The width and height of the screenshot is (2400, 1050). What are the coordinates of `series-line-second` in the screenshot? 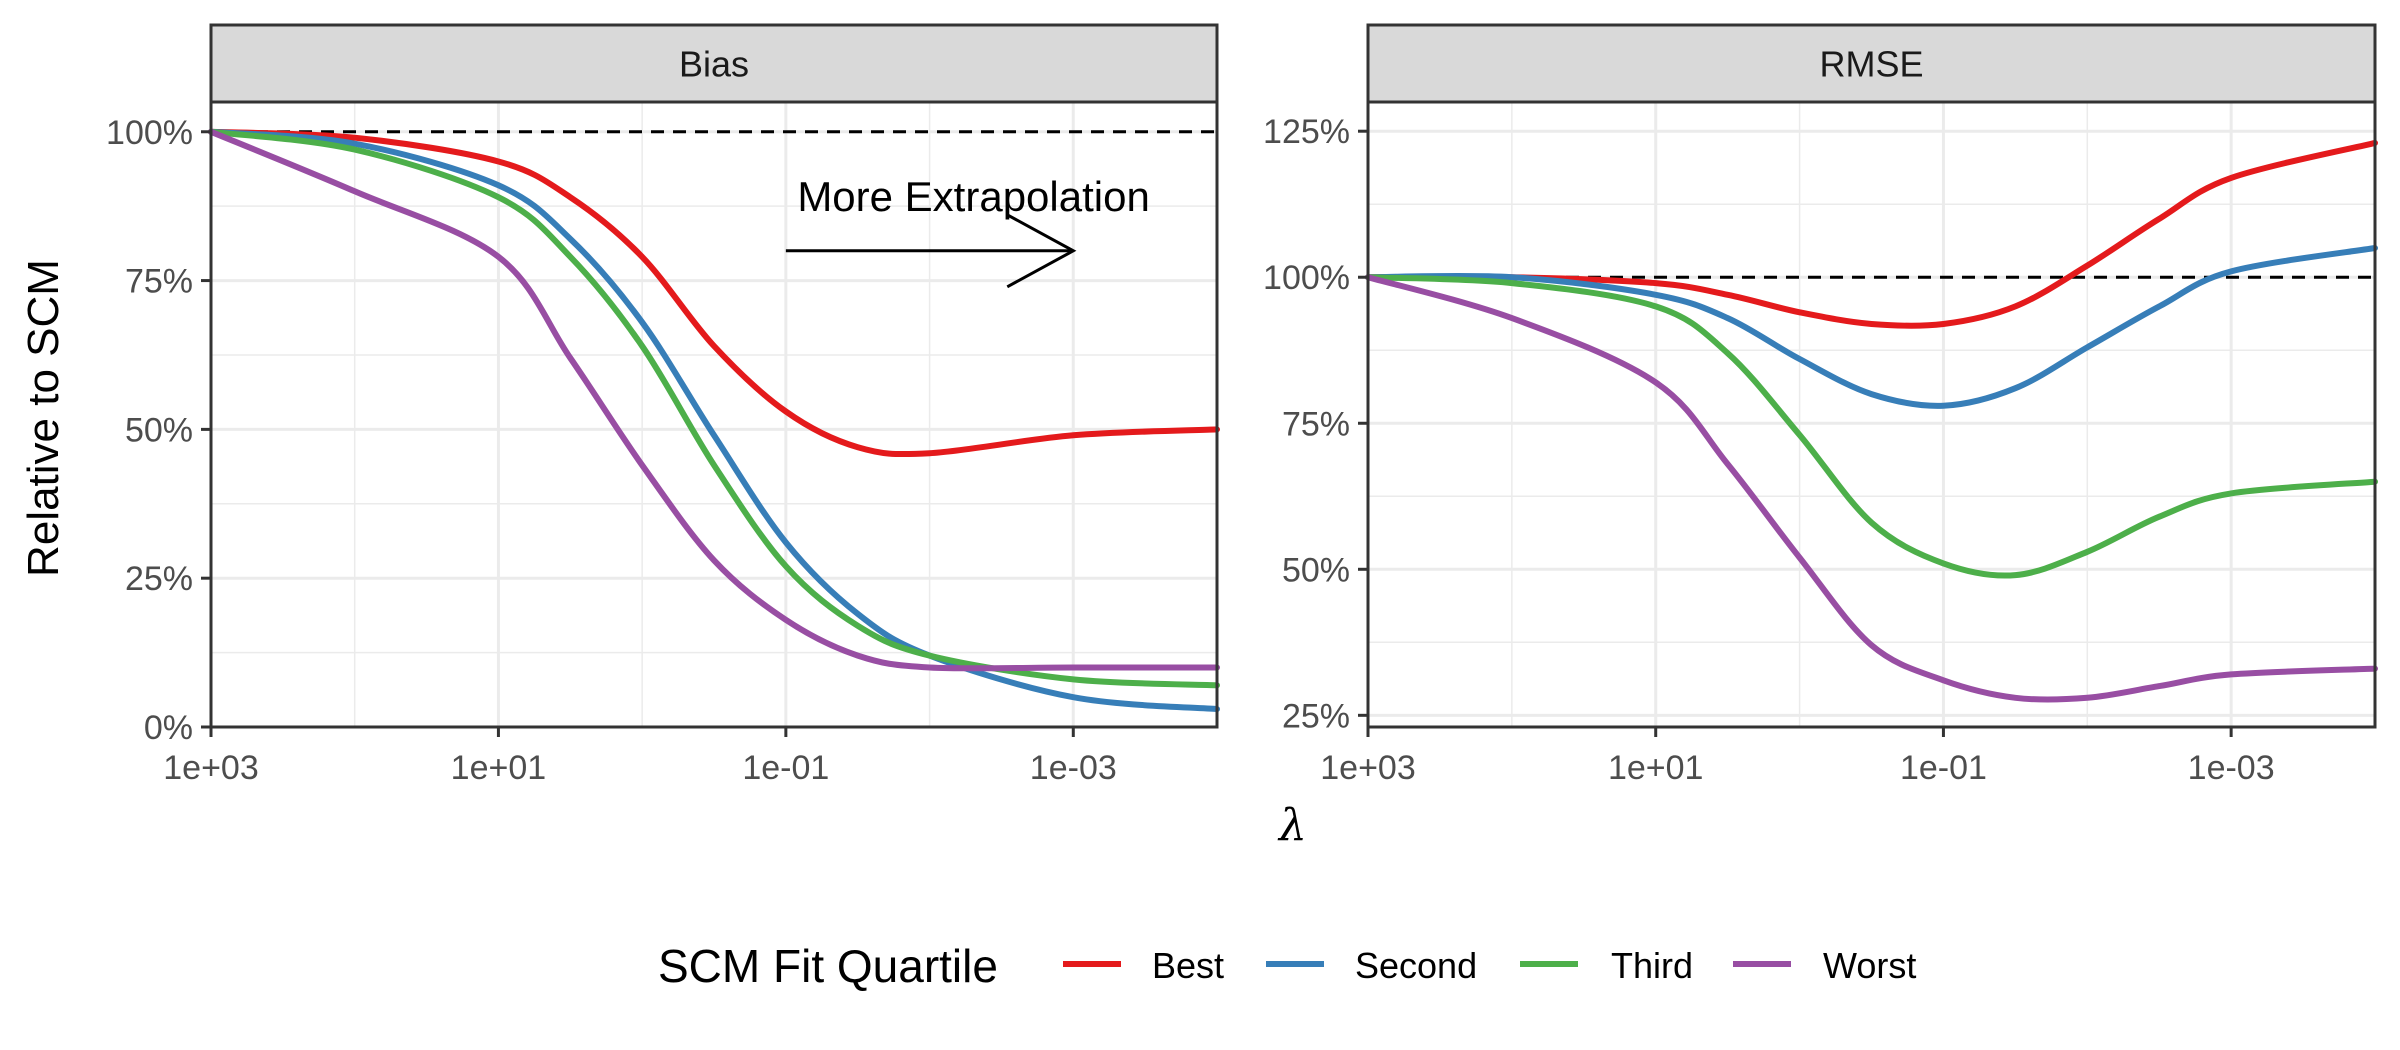 It's located at (1871, 327).